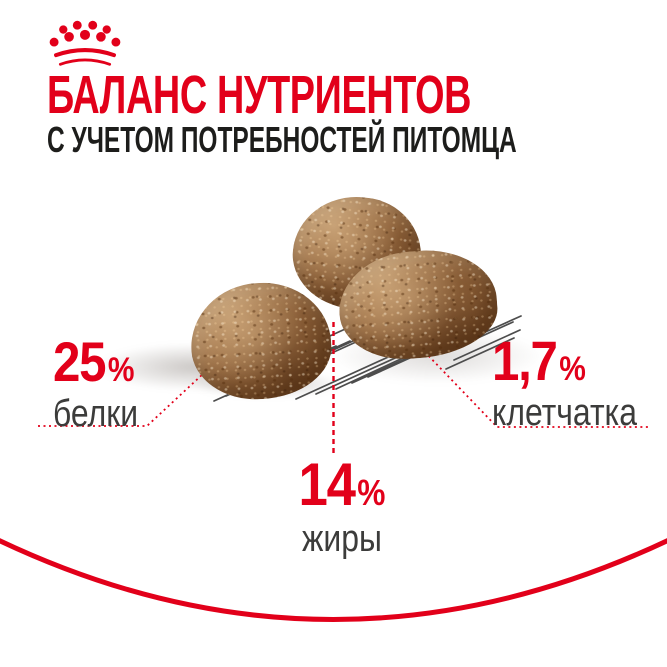 The image size is (667, 667). I want to click on value-number: 1,7, so click(525, 360).